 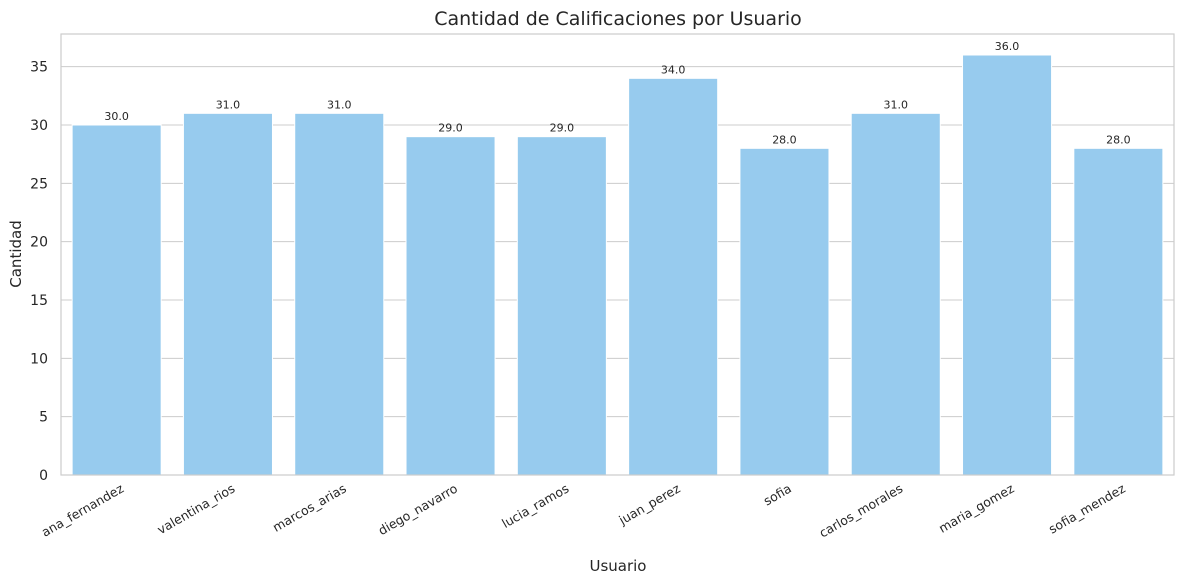 I want to click on x-tick-label: sofia, so click(x=777, y=495).